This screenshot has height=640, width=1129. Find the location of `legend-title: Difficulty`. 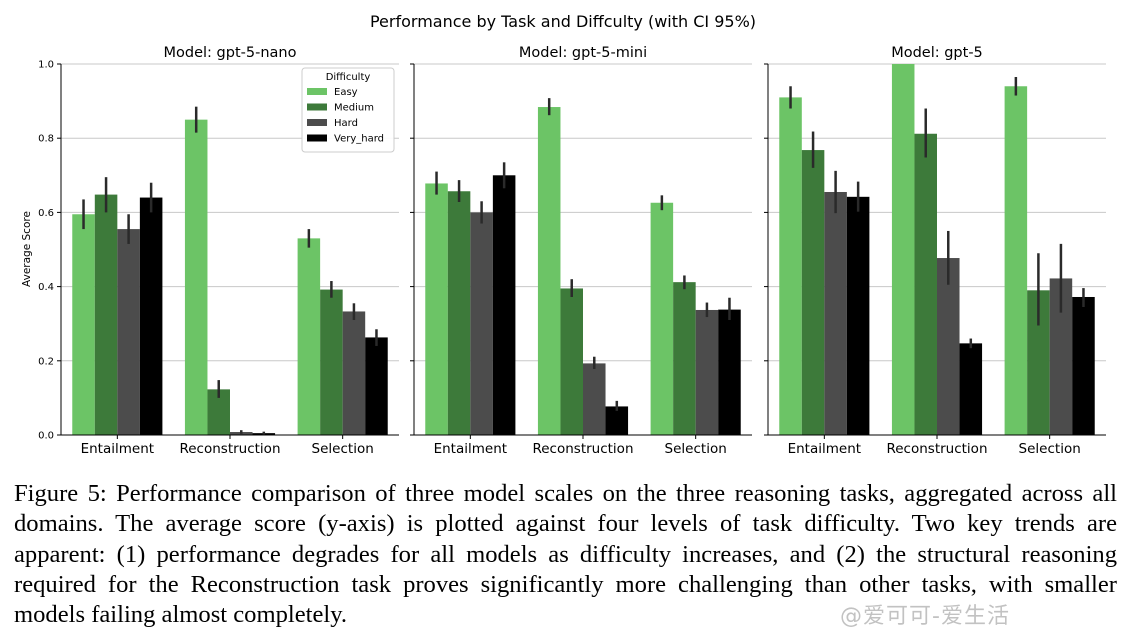

legend-title: Difficulty is located at coordinates (348, 77).